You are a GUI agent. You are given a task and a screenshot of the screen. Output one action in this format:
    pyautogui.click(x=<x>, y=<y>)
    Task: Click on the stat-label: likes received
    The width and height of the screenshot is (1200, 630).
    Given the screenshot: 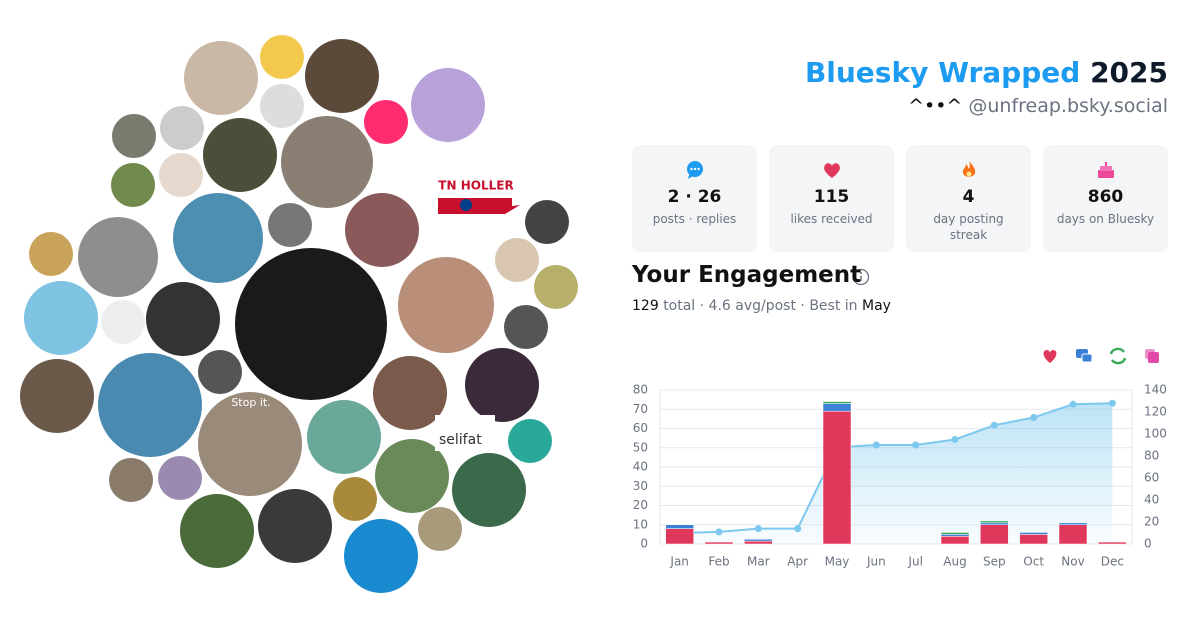 What is the action you would take?
    pyautogui.click(x=831, y=219)
    